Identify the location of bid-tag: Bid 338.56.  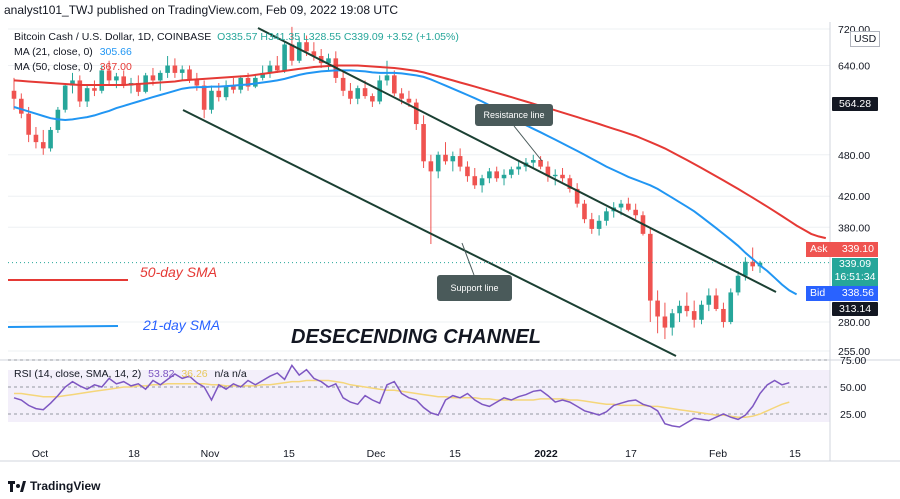
(842, 293).